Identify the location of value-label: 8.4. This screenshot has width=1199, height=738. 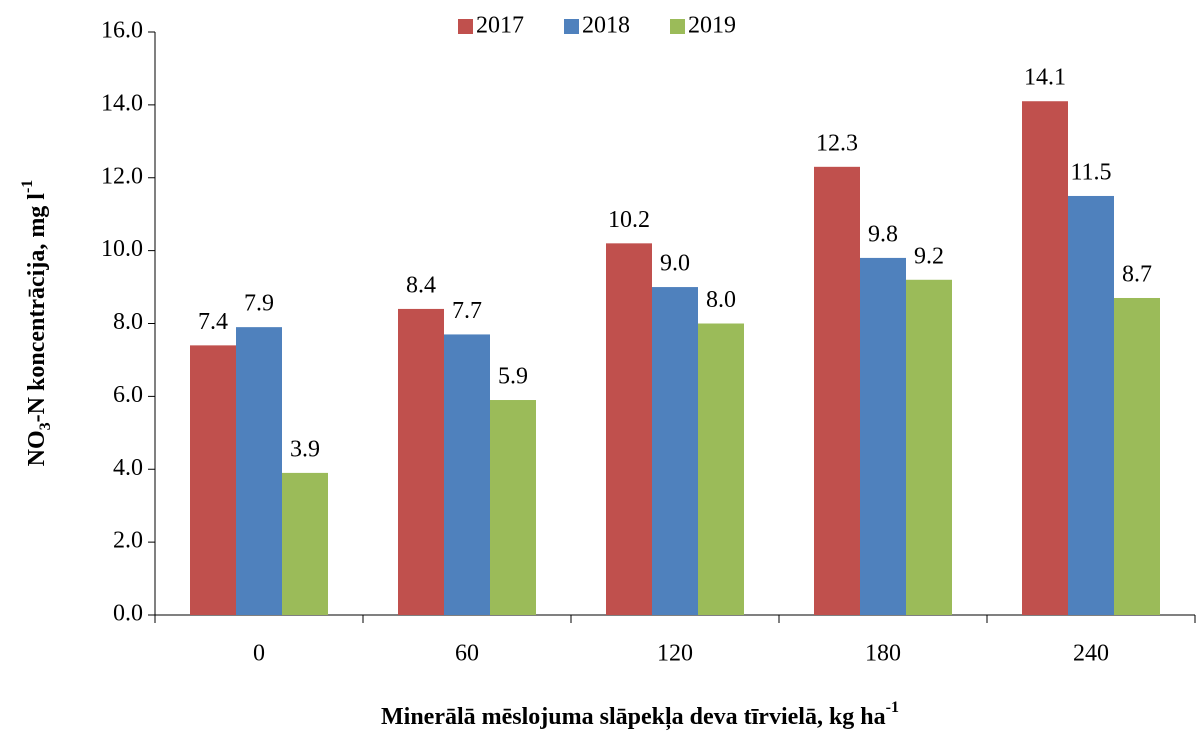
(421, 285).